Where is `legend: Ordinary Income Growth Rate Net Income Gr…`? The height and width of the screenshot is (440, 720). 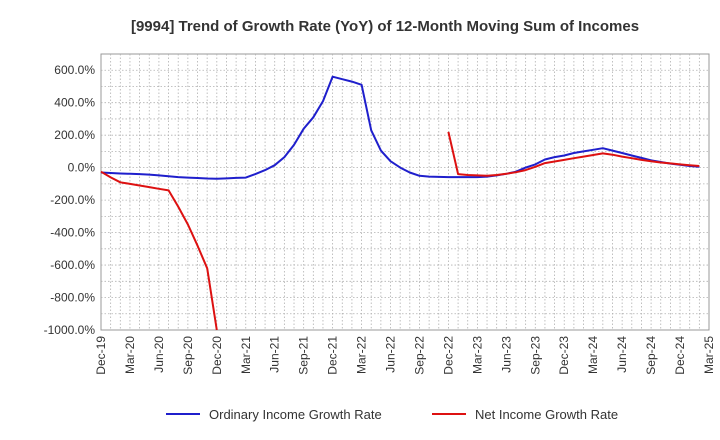
legend: Ordinary Income Growth Rate Net Income Gr… is located at coordinates (392, 414).